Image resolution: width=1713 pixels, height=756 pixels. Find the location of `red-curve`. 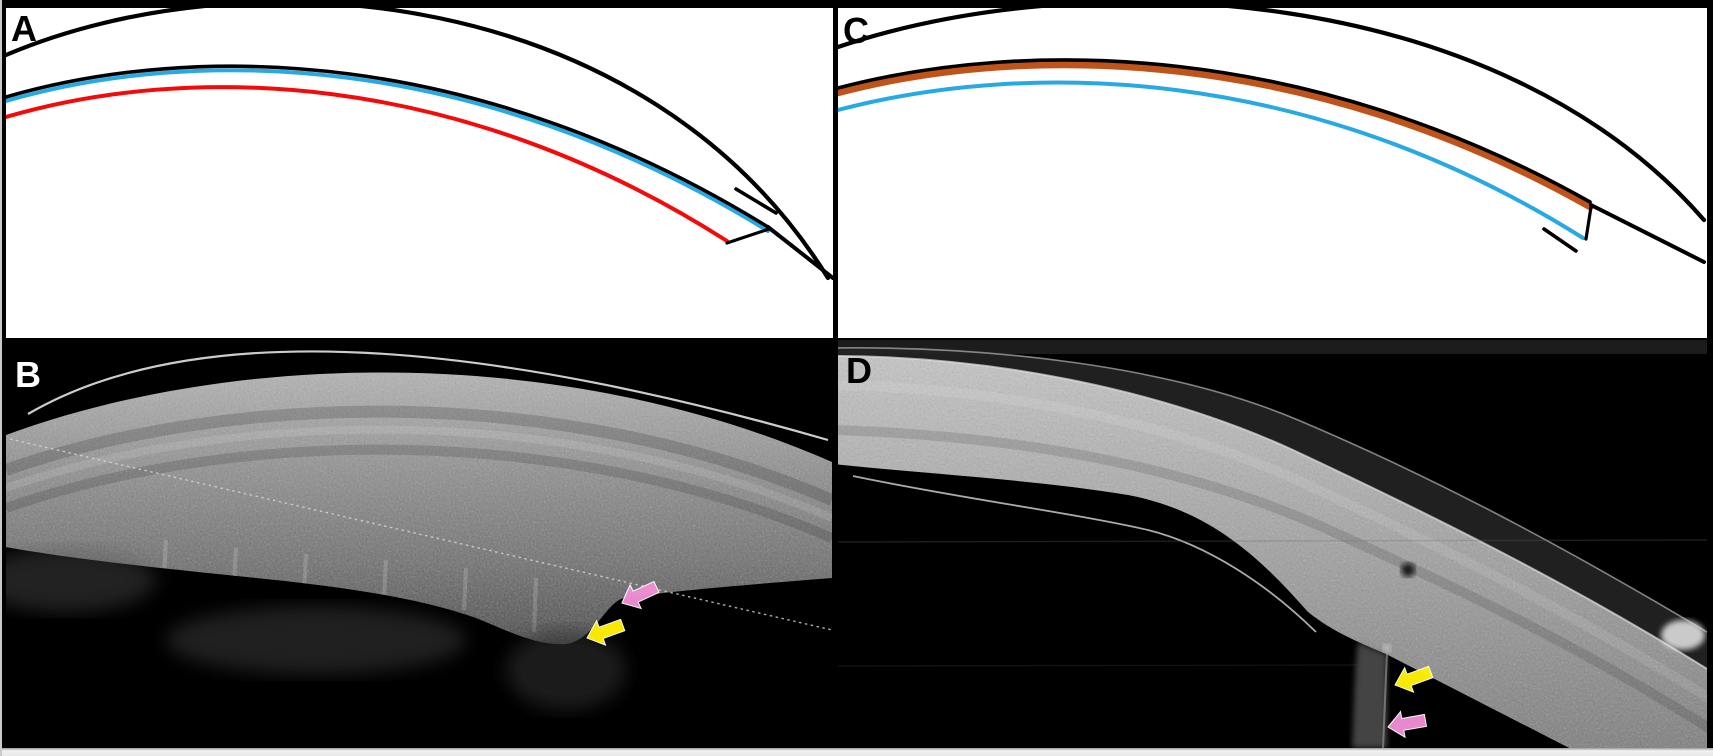

red-curve is located at coordinates (367, 164).